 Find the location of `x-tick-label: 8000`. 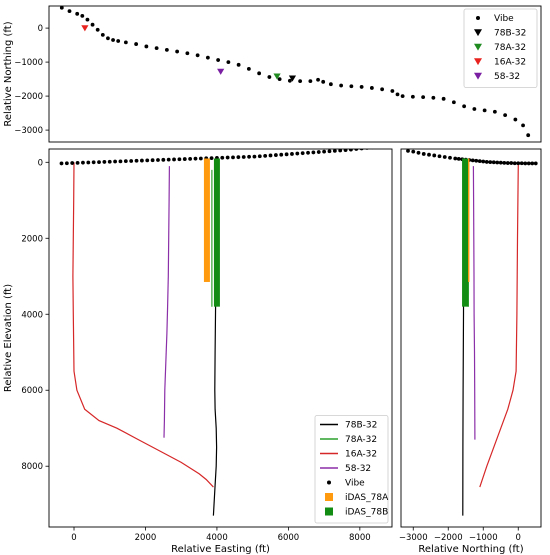

x-tick-label: 8000 is located at coordinates (360, 538).